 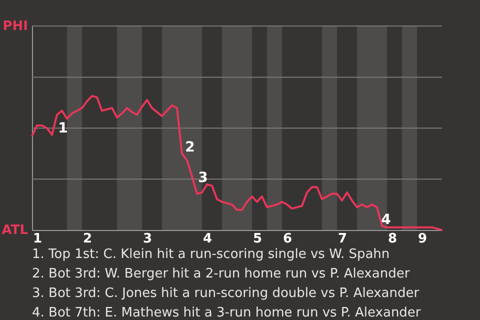 What do you see at coordinates (37, 239) in the screenshot?
I see `x-tick-label: 1` at bounding box center [37, 239].